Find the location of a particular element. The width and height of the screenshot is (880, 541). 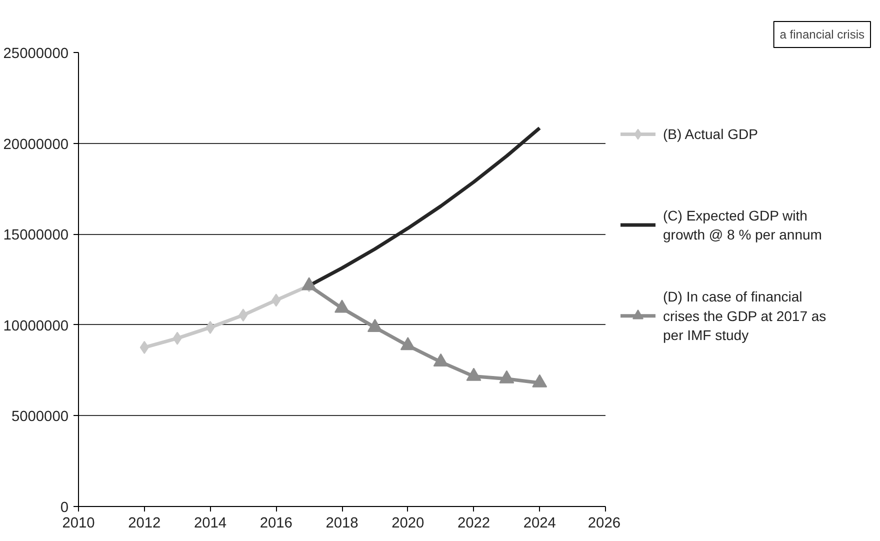

y-tick-label: 5000000 is located at coordinates (40, 417).